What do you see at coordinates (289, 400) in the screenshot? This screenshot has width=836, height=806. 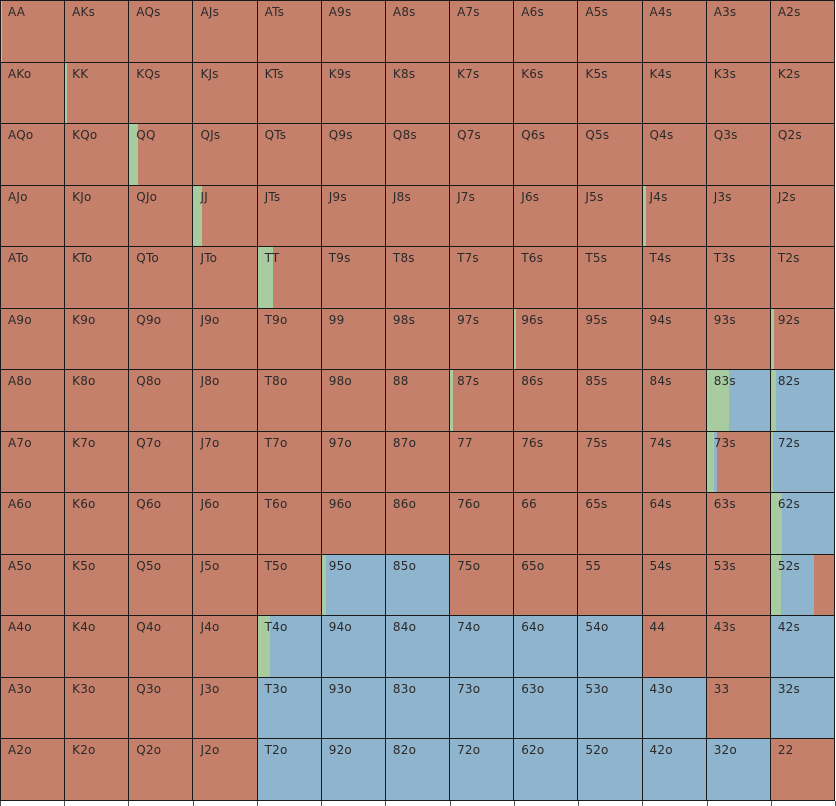 I see `hand-cell-T8o: T8o` at bounding box center [289, 400].